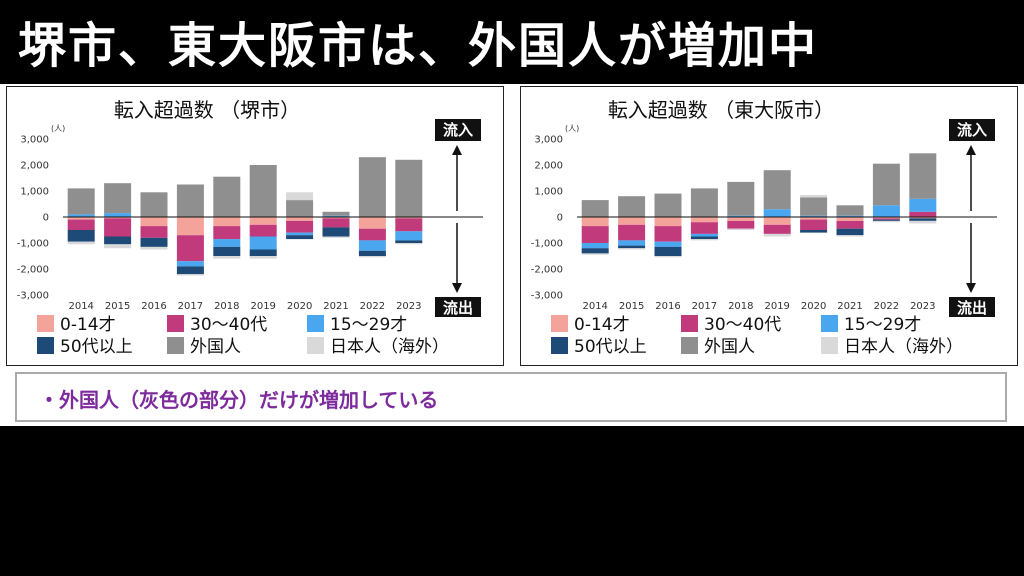 The width and height of the screenshot is (1024, 576). Describe the element at coordinates (560, 218) in the screenshot. I see `y-tick-label: 0` at that location.